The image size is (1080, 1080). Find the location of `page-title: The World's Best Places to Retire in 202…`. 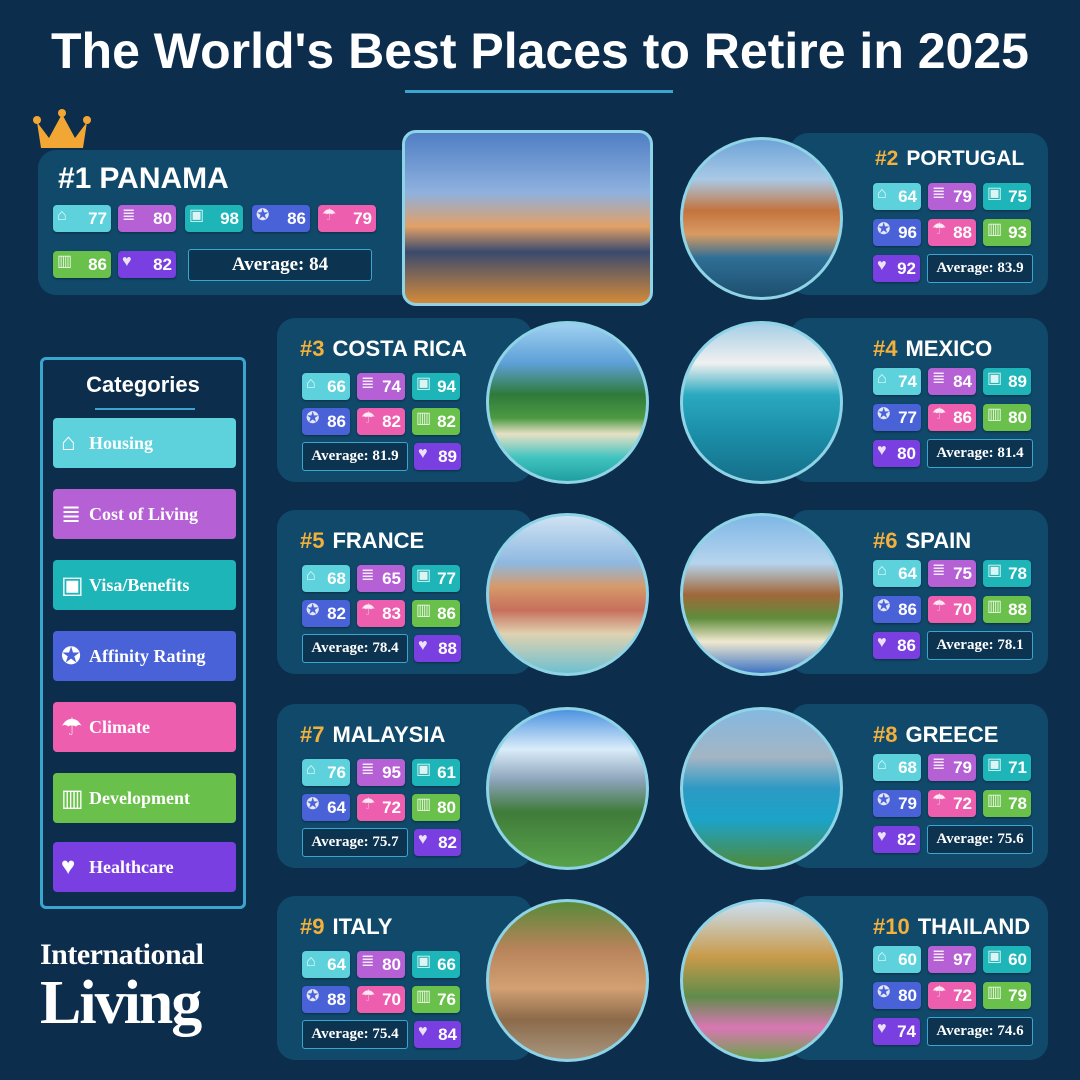

page-title: The World's Best Places to Retire in 202… is located at coordinates (540, 51).